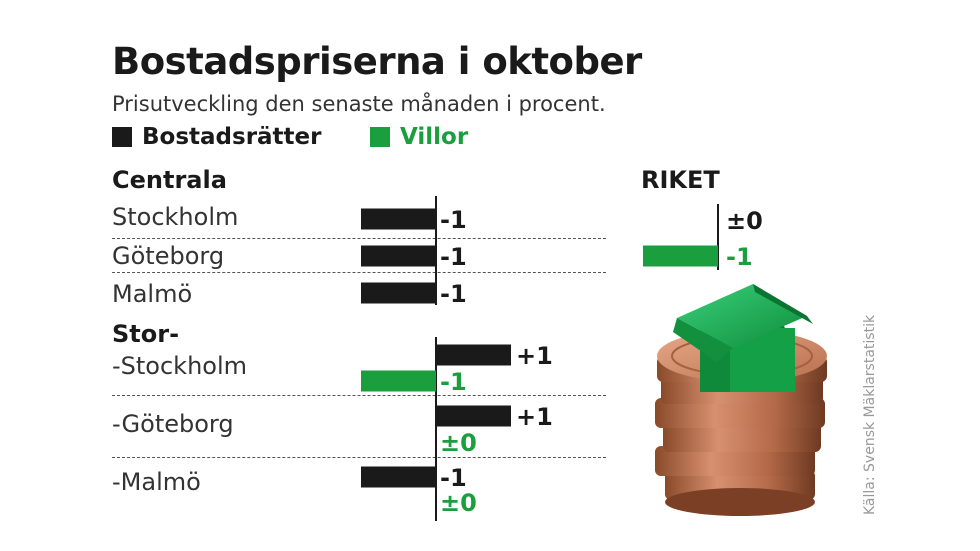  What do you see at coordinates (870, 414) in the screenshot?
I see `source-text: Källa: Svensk Mäklarstatistik` at bounding box center [870, 414].